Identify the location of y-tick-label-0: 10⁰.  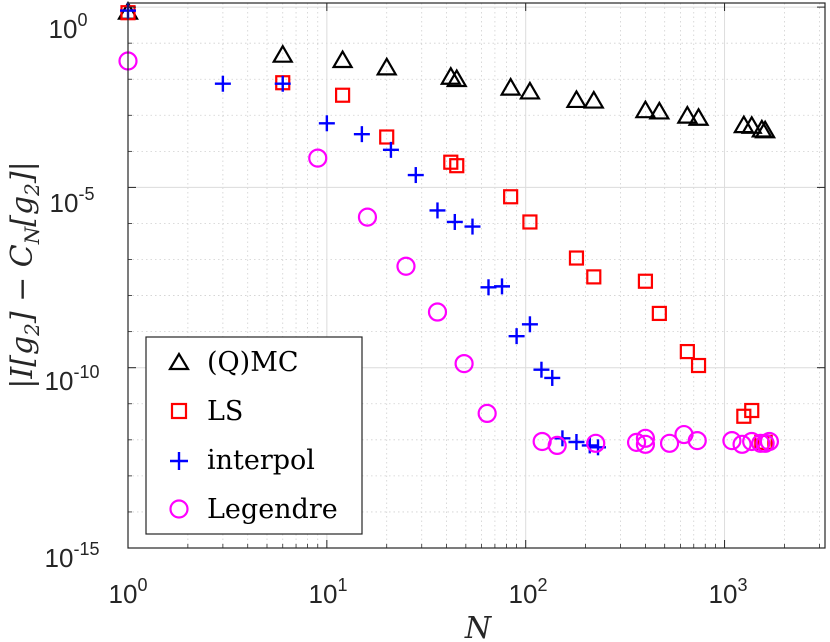
(68, 27).